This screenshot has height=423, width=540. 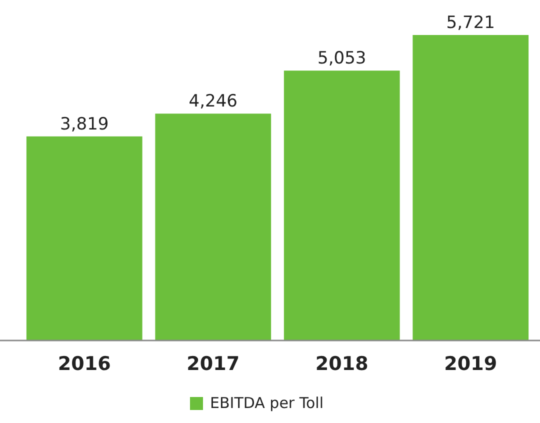 What do you see at coordinates (213, 364) in the screenshot?
I see `x-tick-label: 2017` at bounding box center [213, 364].